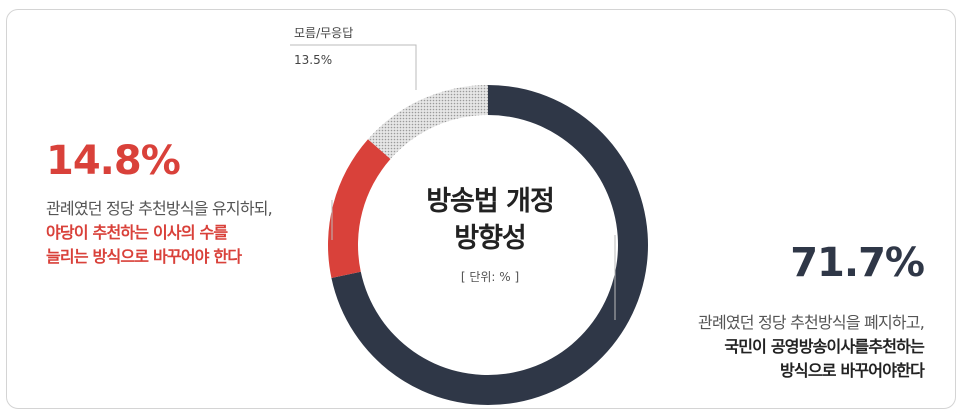 This screenshot has height=420, width=964. What do you see at coordinates (353, 67) in the screenshot?
I see `leader-line-dont-know` at bounding box center [353, 67].